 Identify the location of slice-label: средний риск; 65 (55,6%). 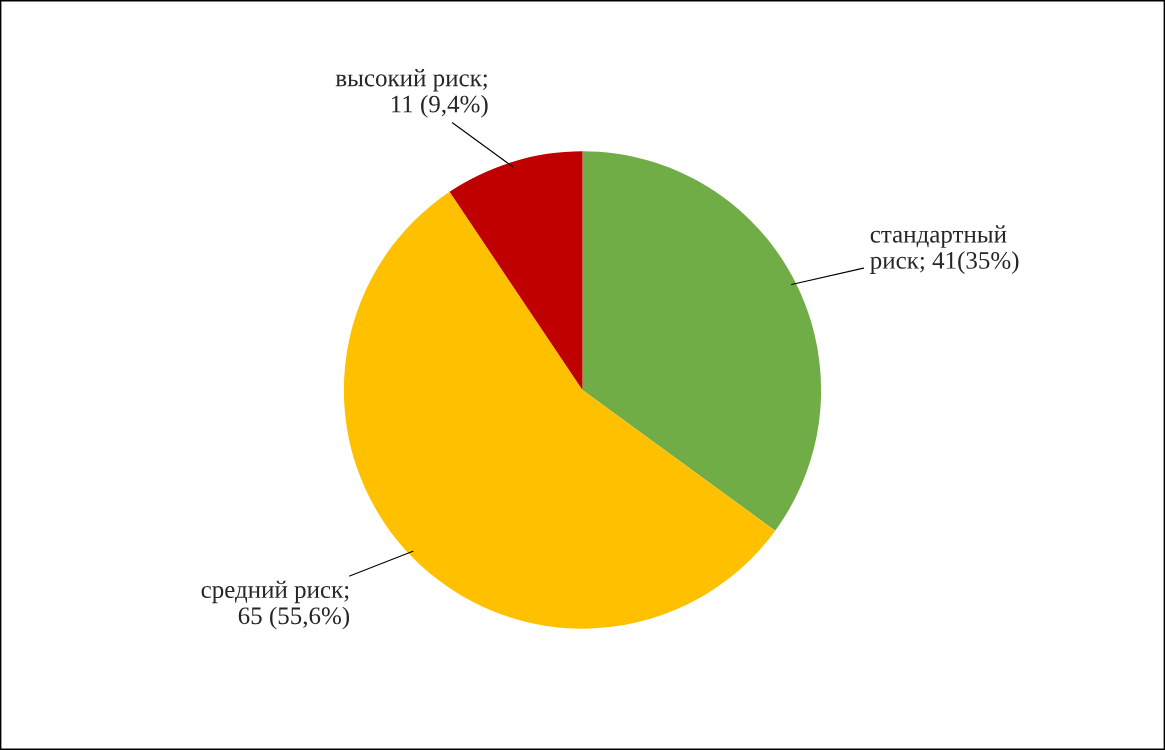
(275, 605).